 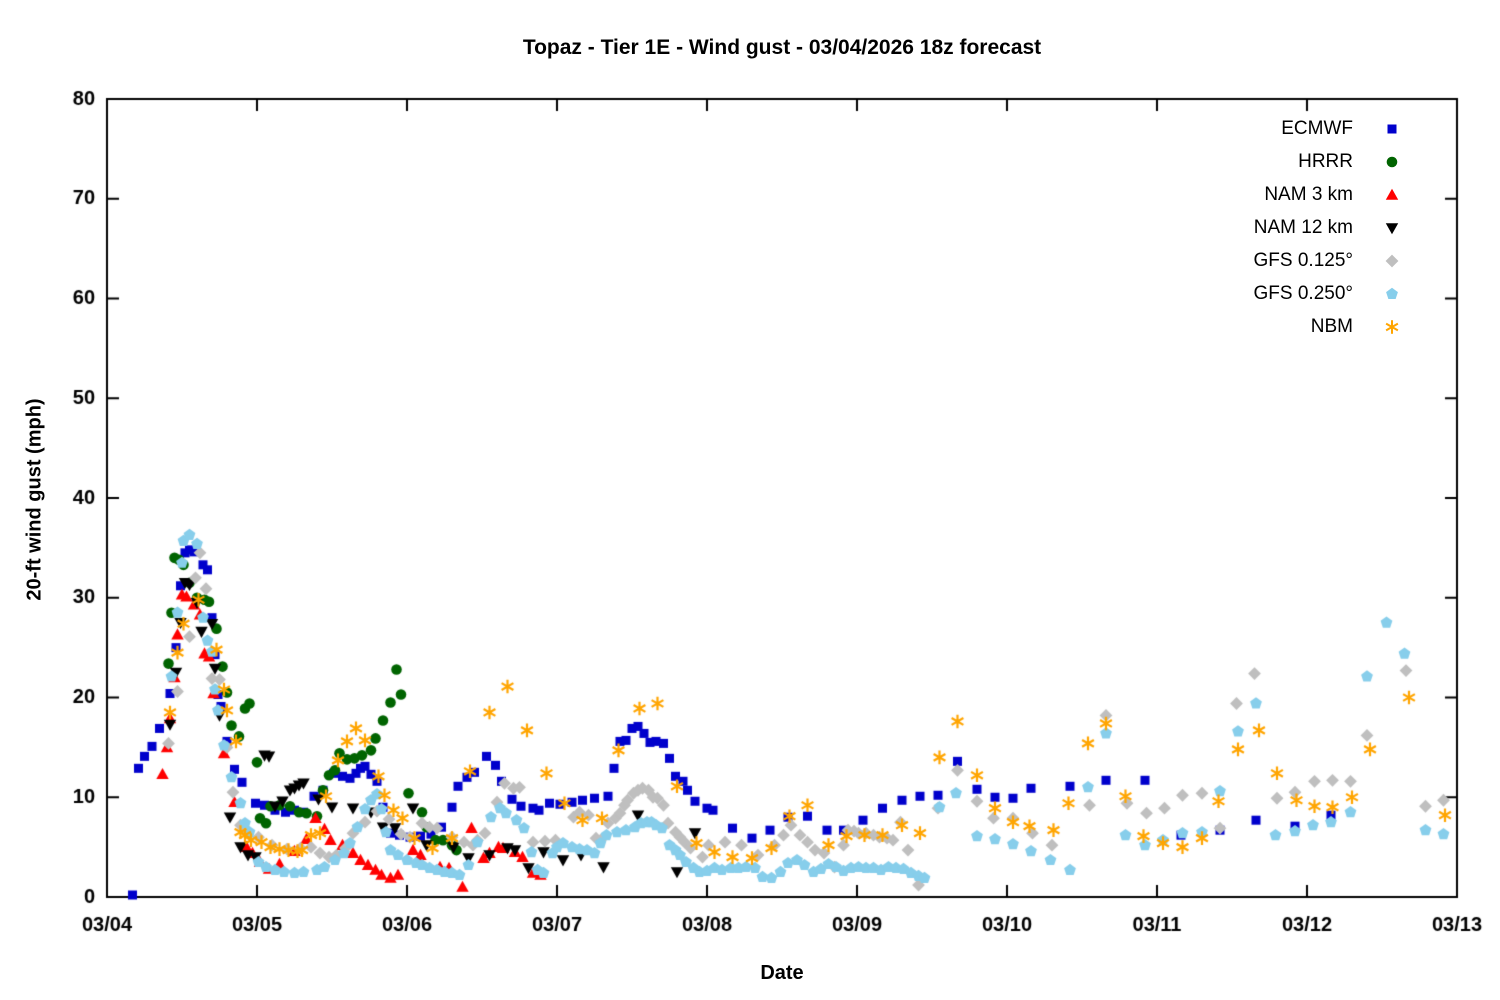 I want to click on square-marker-icon, so click(x=1392, y=129).